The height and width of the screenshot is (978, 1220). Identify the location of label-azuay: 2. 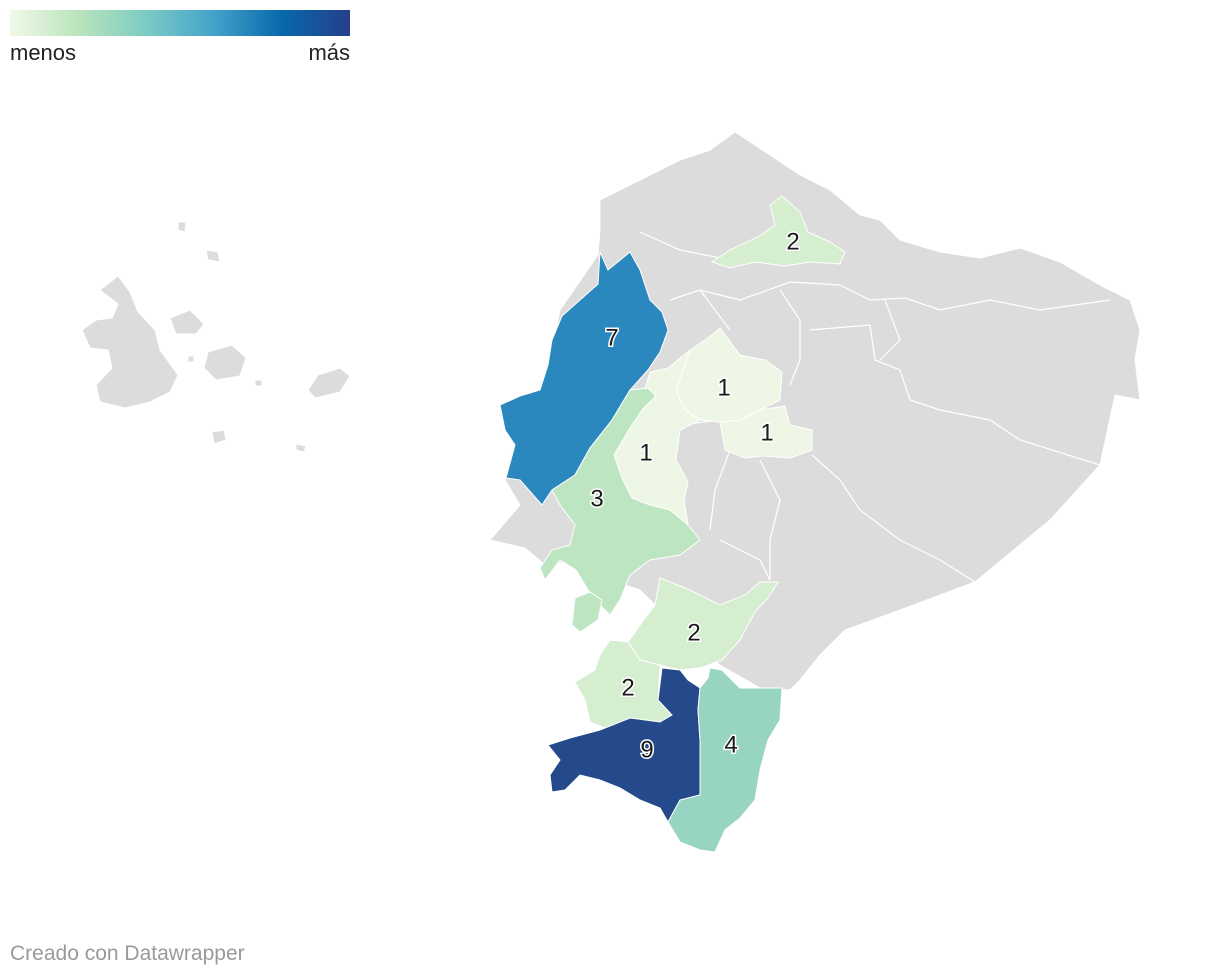
(693, 632).